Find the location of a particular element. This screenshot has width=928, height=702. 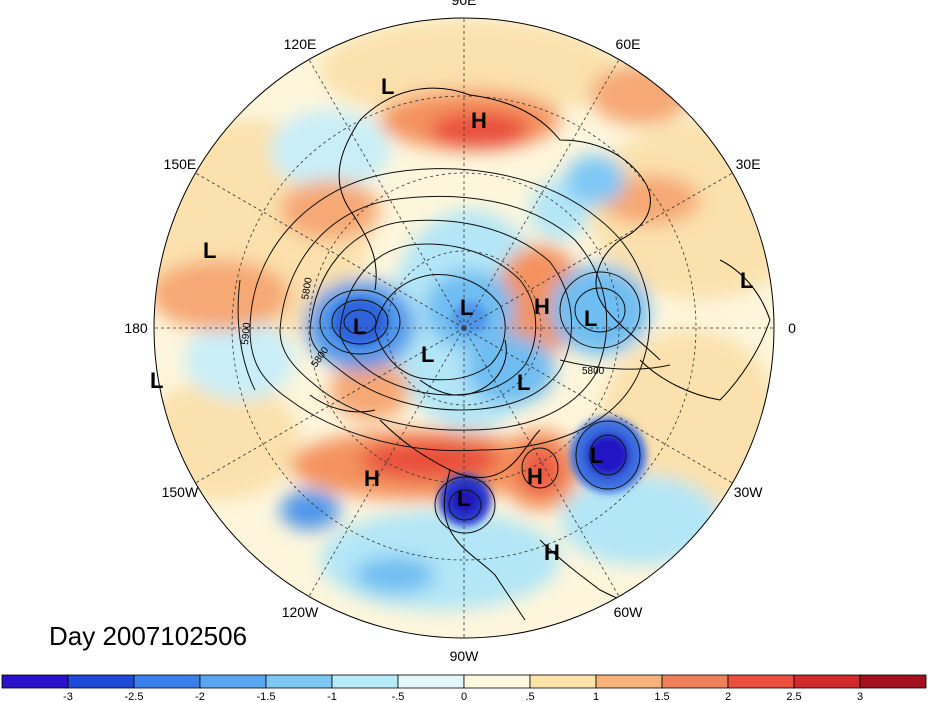

colorbar-tick-label: 2 is located at coordinates (728, 696).